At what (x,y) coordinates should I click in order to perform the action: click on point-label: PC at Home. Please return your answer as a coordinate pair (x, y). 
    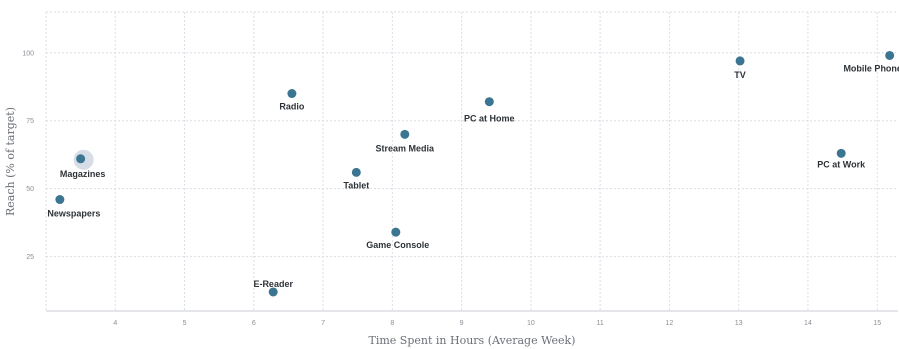
    Looking at the image, I should click on (489, 119).